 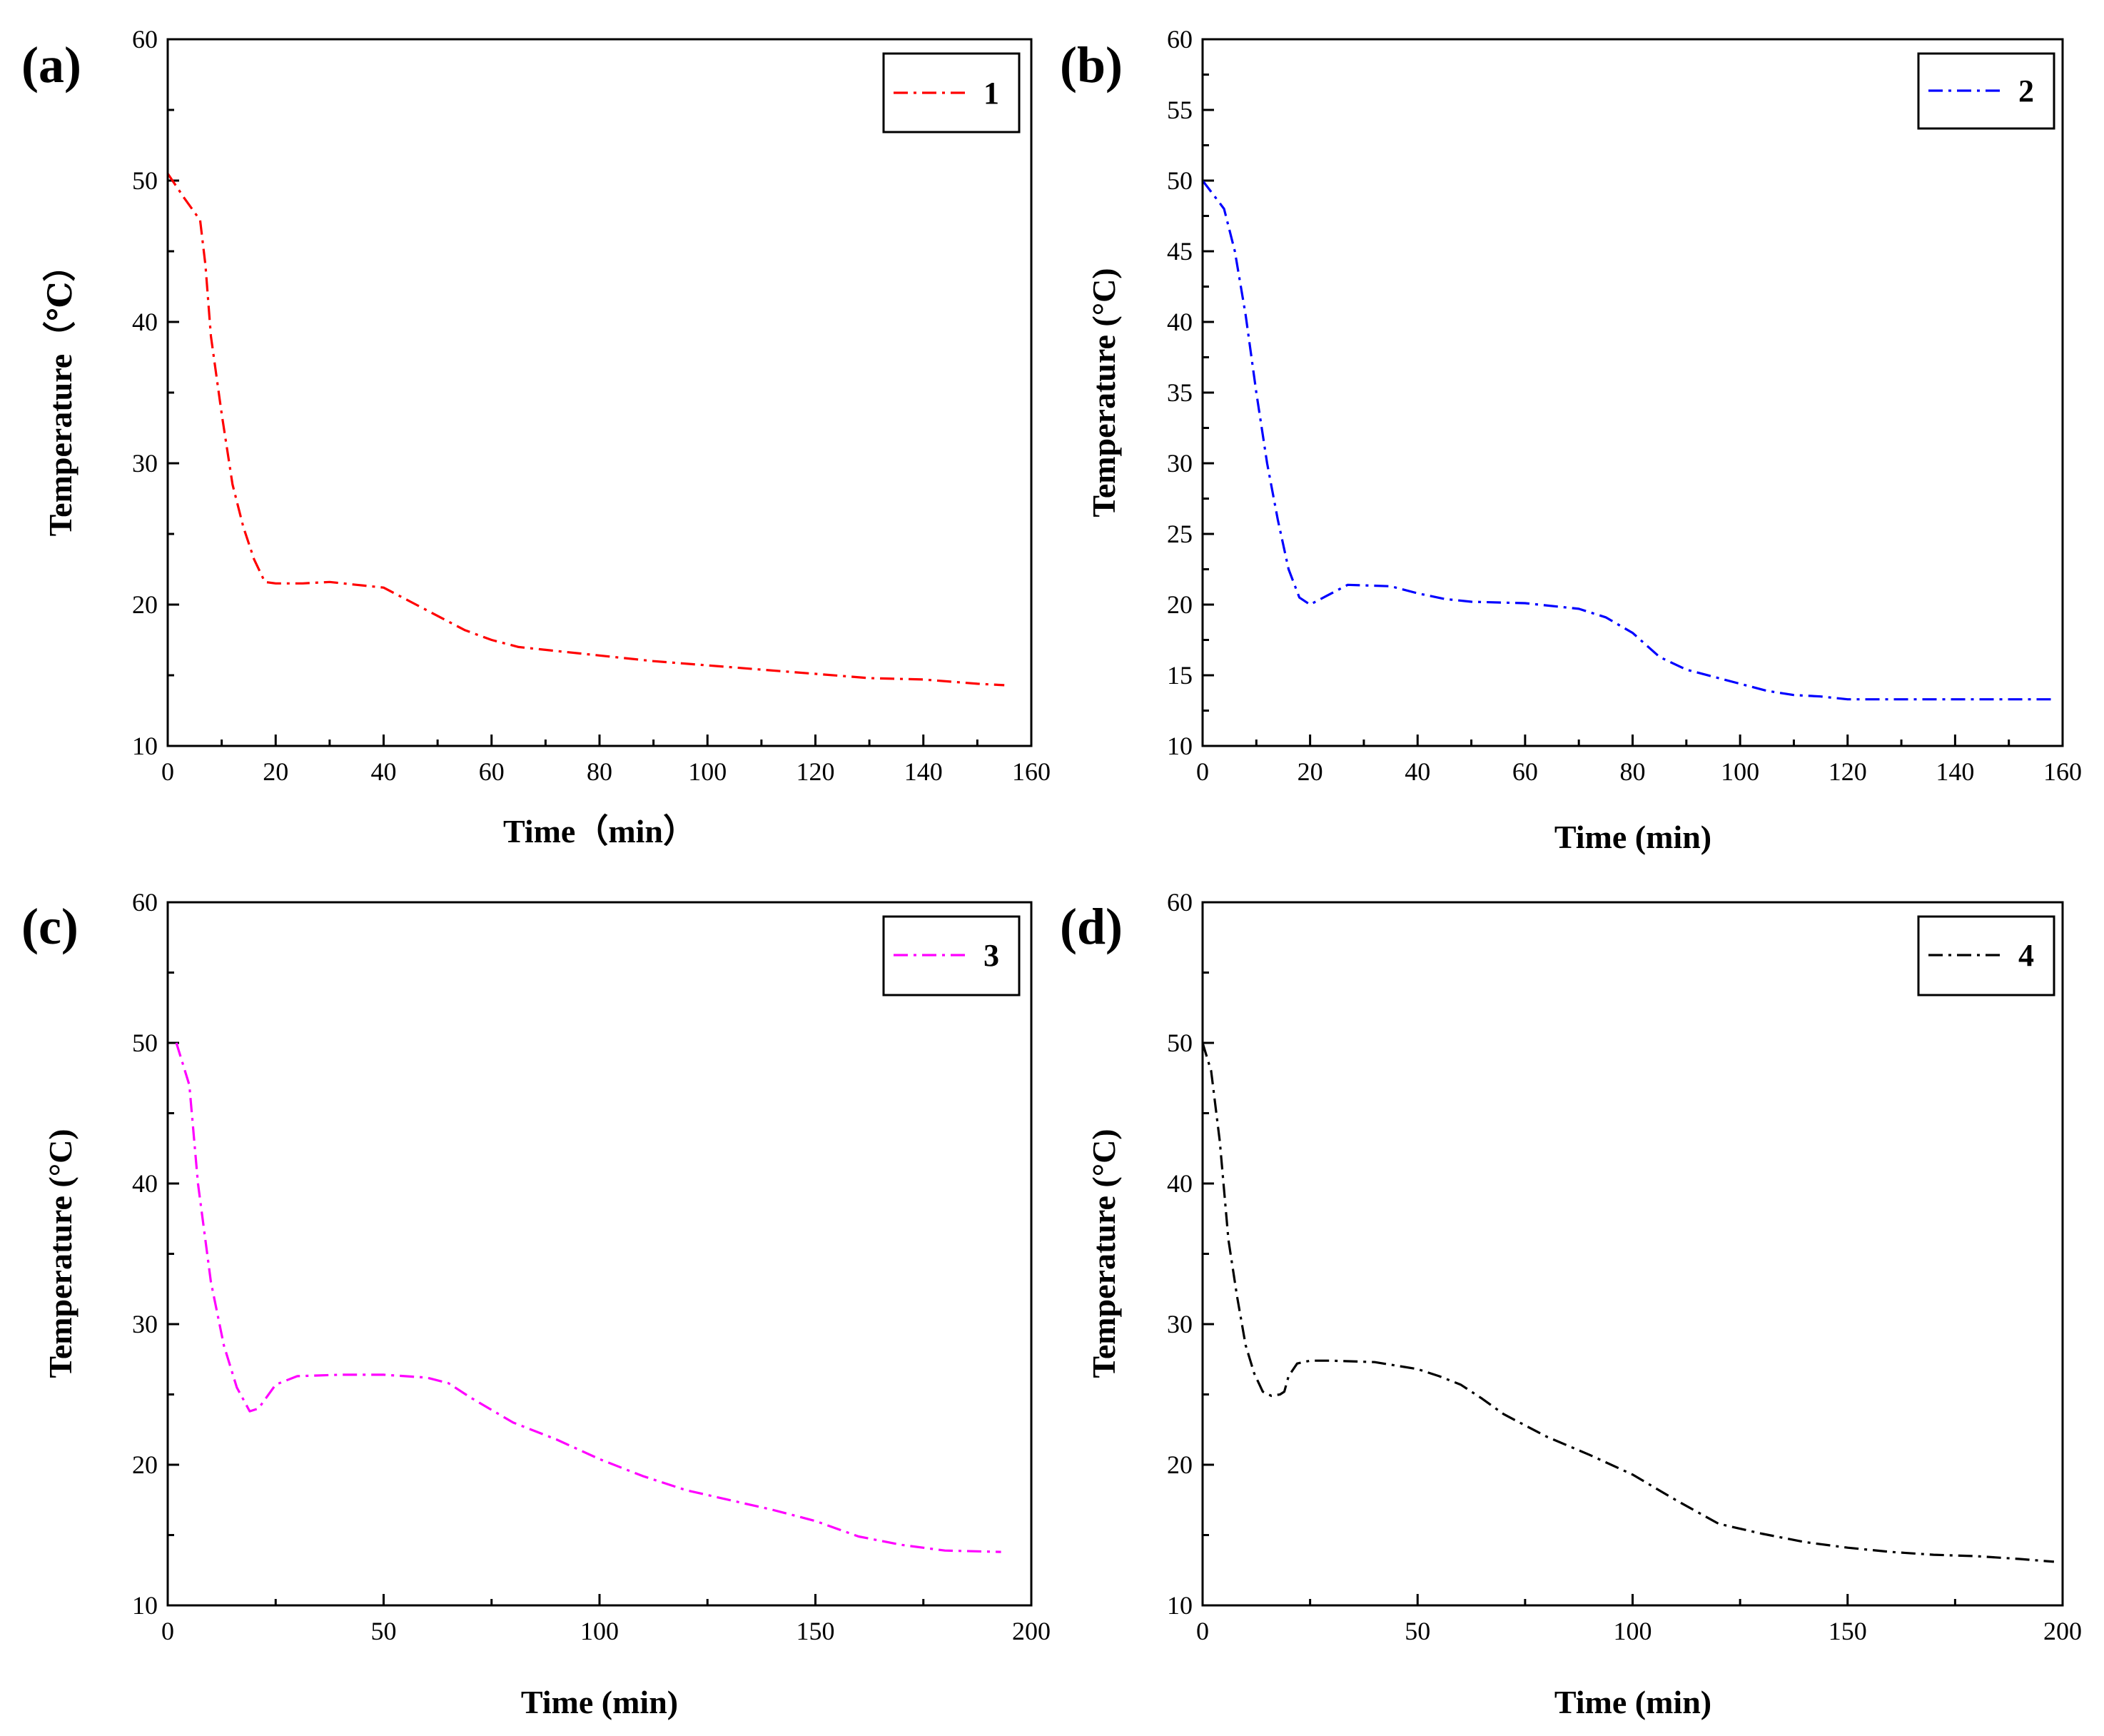 What do you see at coordinates (951, 92) in the screenshot?
I see `legend-a: 1` at bounding box center [951, 92].